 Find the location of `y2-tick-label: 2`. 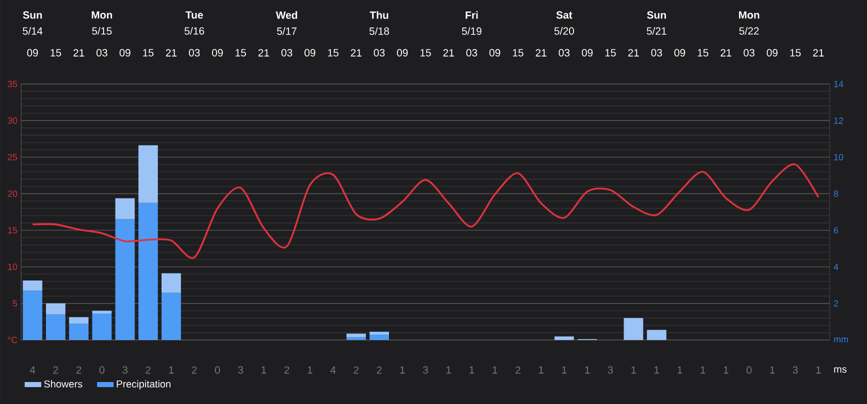

y2-tick-label: 2 is located at coordinates (836, 303).